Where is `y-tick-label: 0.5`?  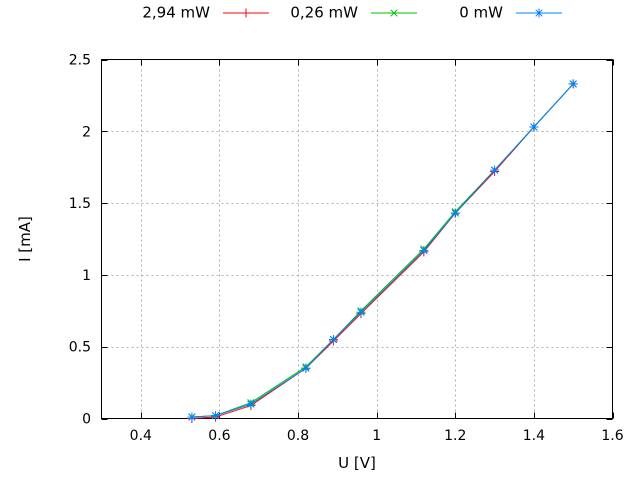 y-tick-label: 0.5 is located at coordinates (80, 348).